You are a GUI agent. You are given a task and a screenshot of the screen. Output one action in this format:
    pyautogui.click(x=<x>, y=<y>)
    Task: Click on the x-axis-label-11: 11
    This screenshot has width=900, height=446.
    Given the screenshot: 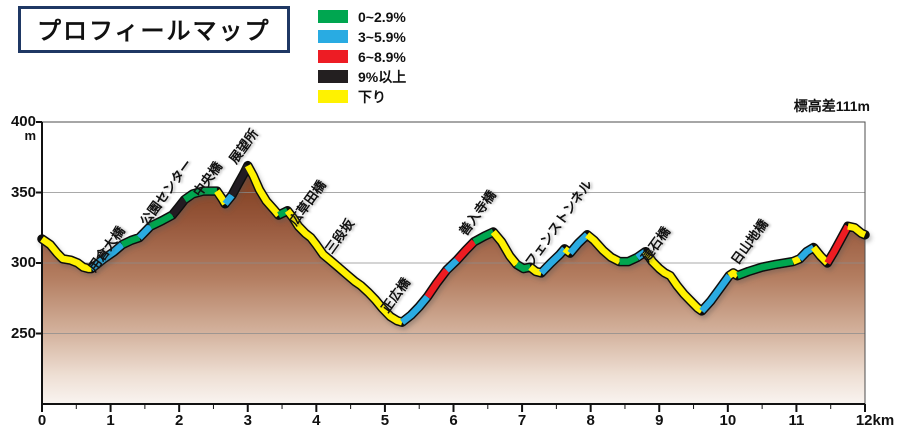 What is the action you would take?
    pyautogui.click(x=796, y=420)
    